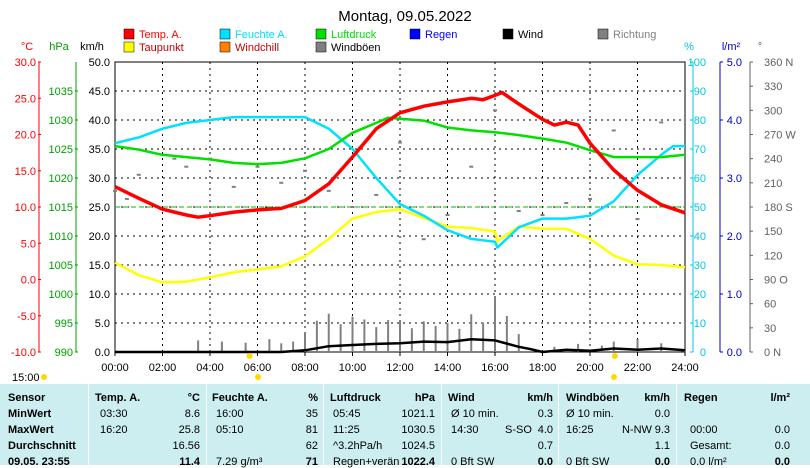 The height and width of the screenshot is (468, 810). What do you see at coordinates (465, 430) in the screenshot?
I see `stats-wind-label: 14:30` at bounding box center [465, 430].